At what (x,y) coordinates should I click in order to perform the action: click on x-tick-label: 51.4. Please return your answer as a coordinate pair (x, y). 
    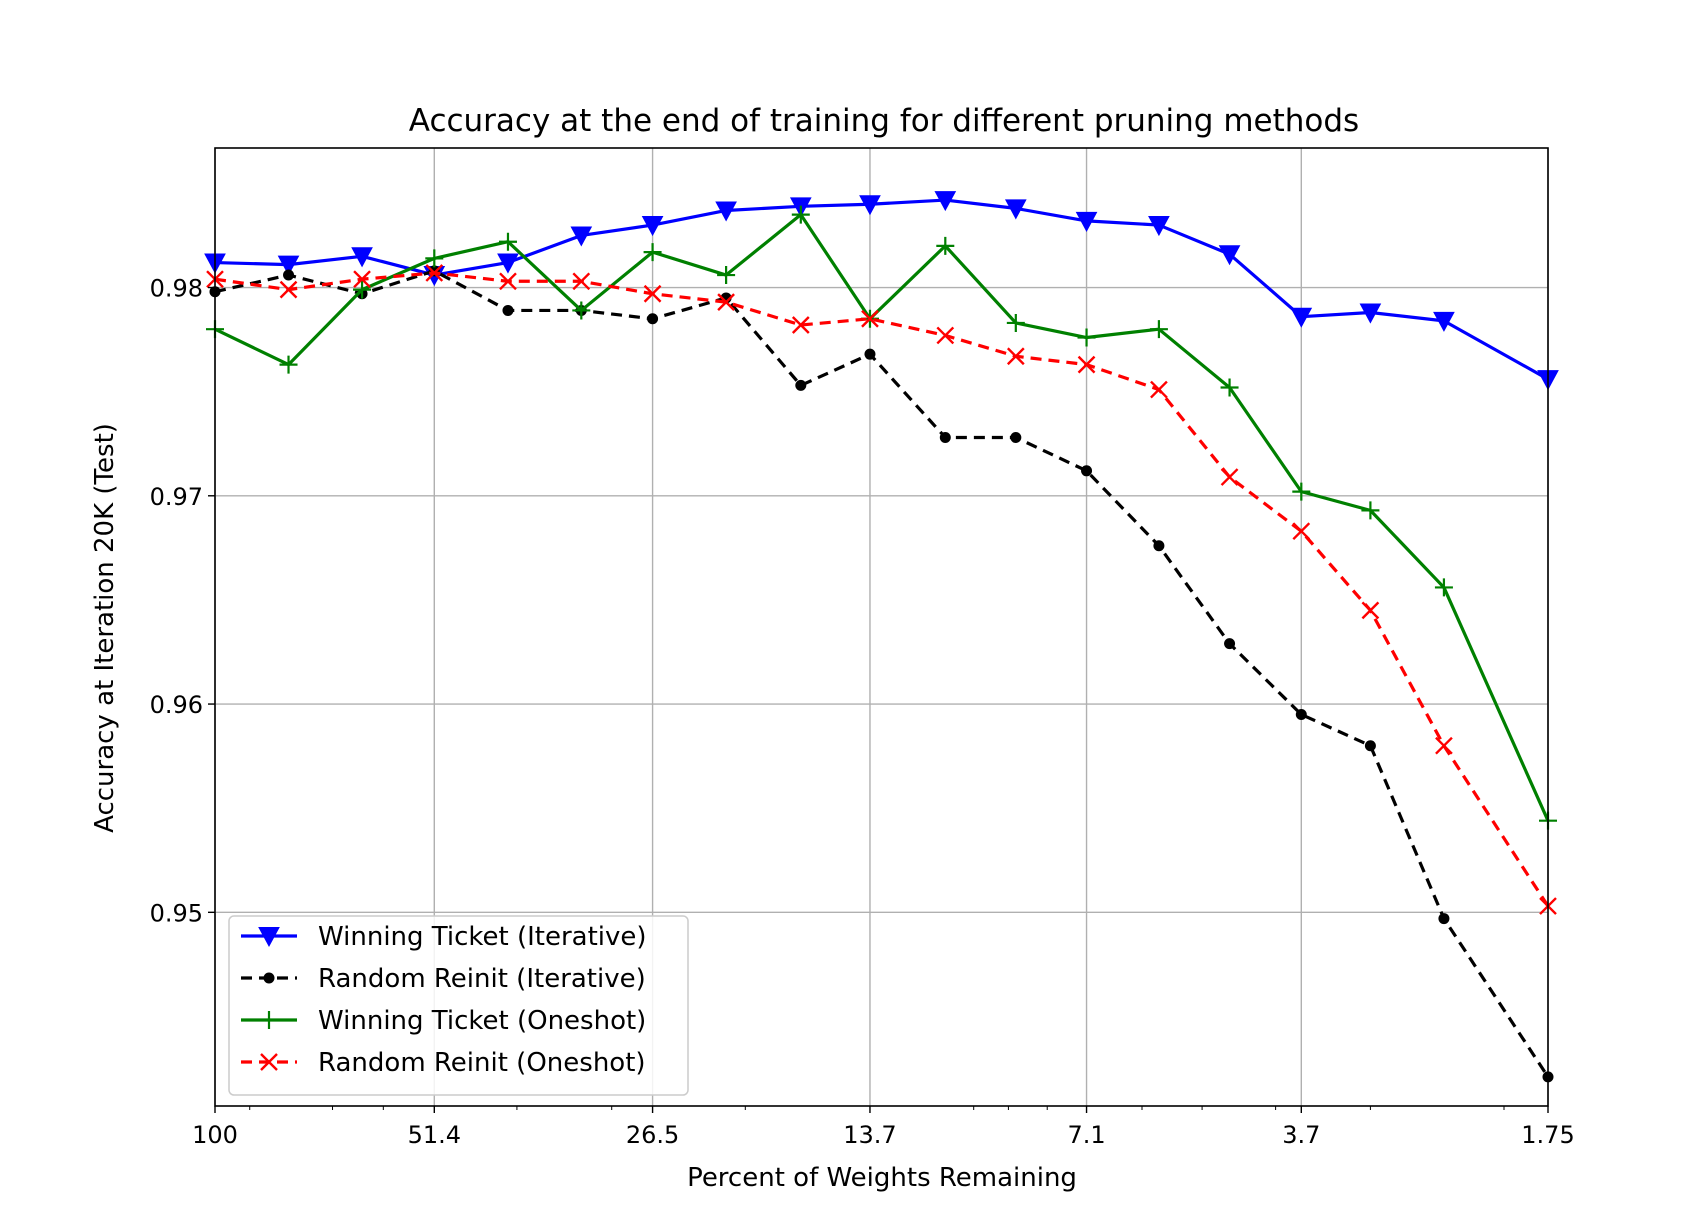
    Looking at the image, I should click on (434, 1135).